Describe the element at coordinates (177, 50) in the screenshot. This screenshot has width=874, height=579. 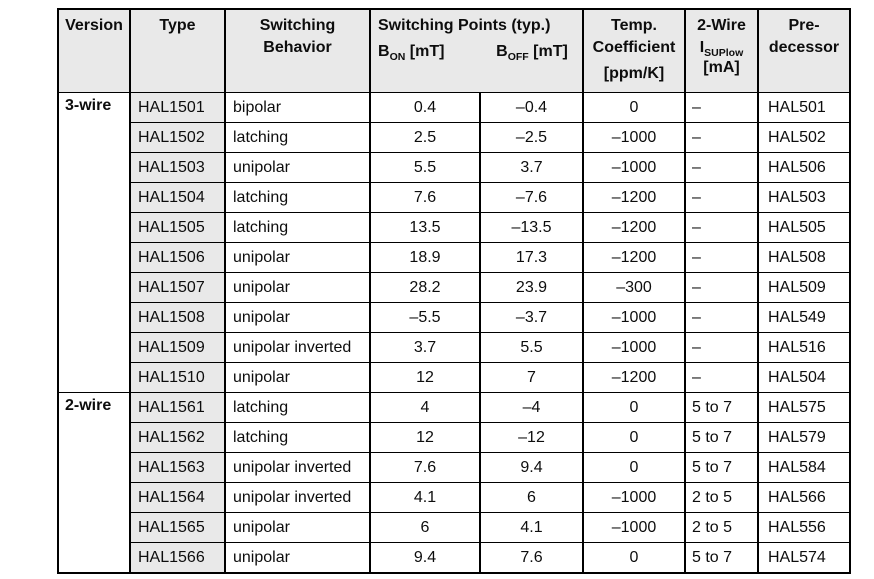
I see `col-header-type: Type` at that location.